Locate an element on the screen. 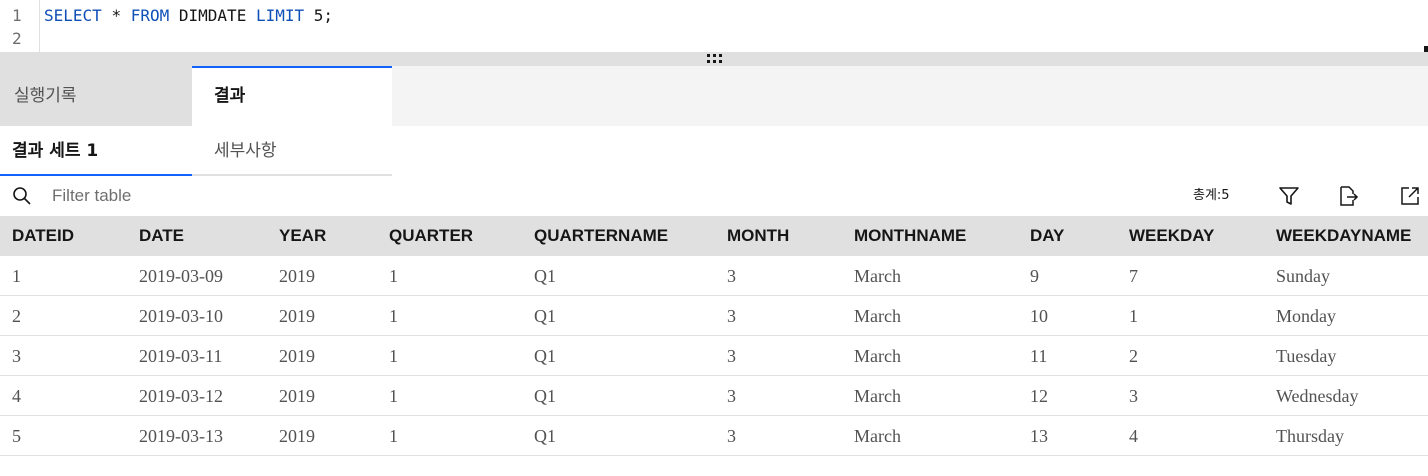  column-header: DATEID is located at coordinates (43, 235).